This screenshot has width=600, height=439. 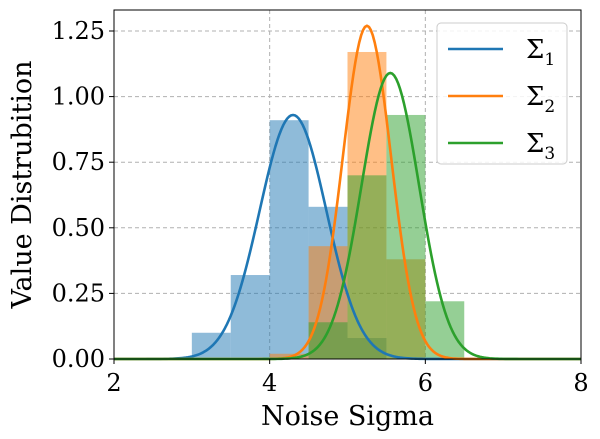 I want to click on hist-bar-series1-bin3, so click(x=289, y=239).